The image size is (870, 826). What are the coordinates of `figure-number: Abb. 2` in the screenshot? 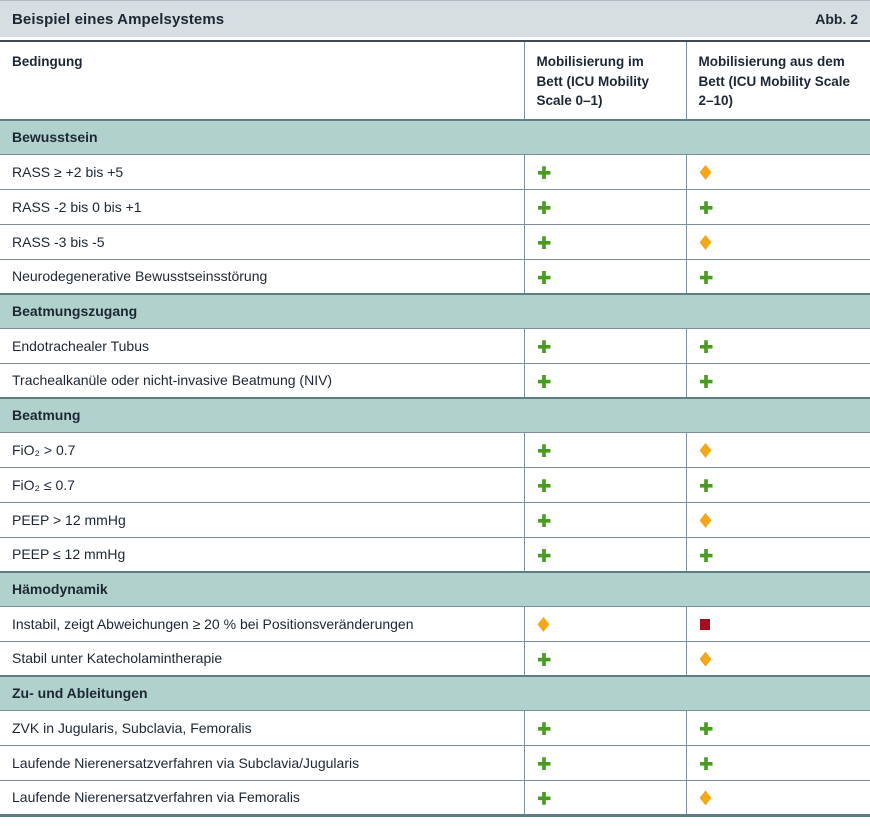 It's located at (836, 19).